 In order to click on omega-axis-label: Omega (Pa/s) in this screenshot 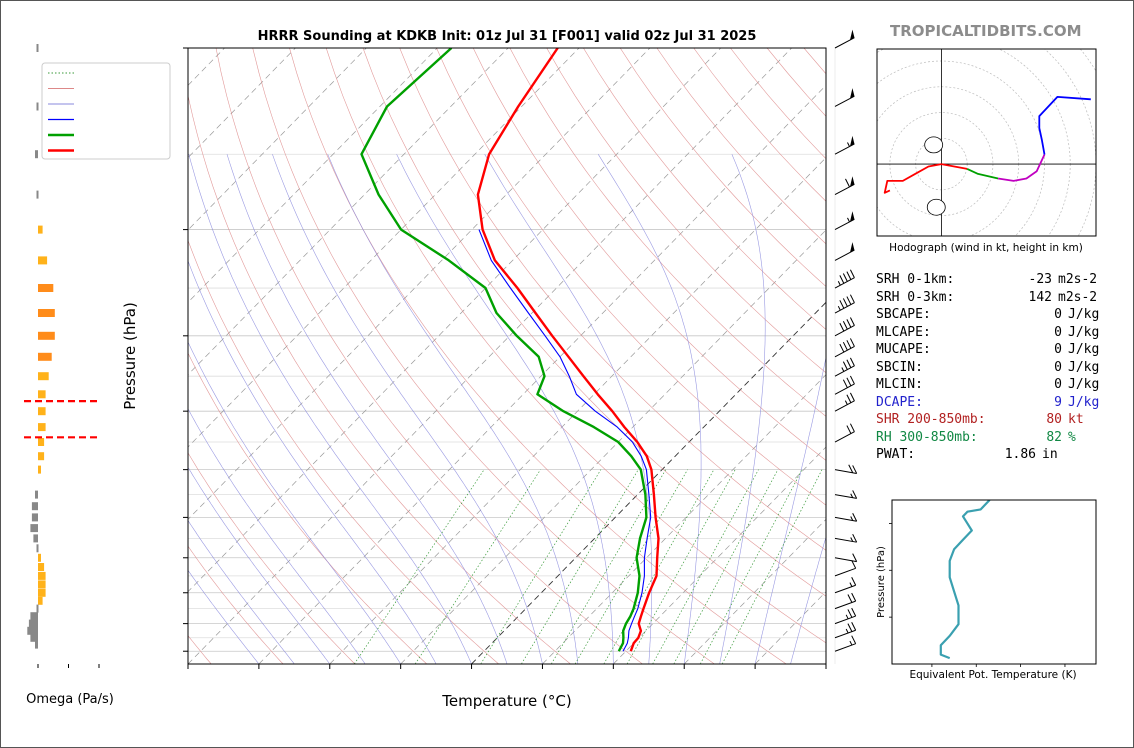, I will do `click(70, 699)`.